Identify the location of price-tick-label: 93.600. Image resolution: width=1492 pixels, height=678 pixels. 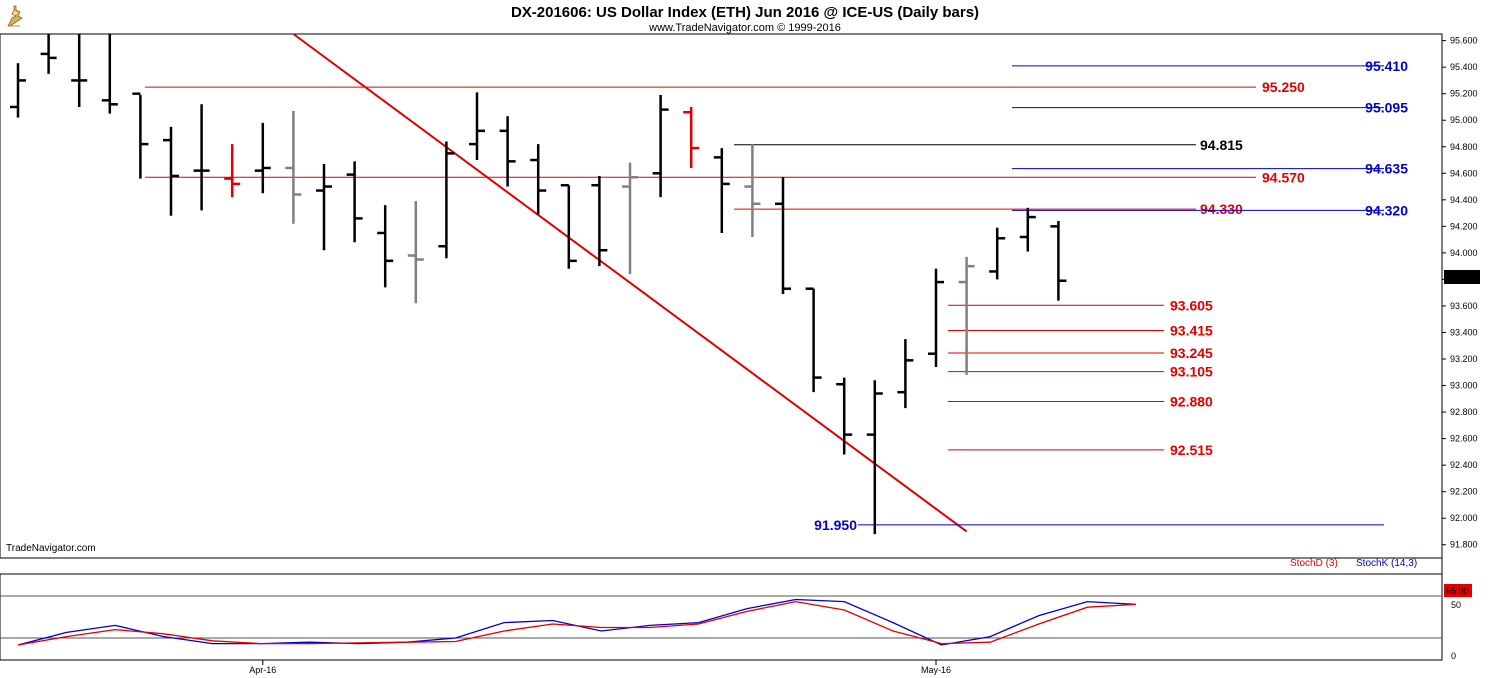
(1464, 306).